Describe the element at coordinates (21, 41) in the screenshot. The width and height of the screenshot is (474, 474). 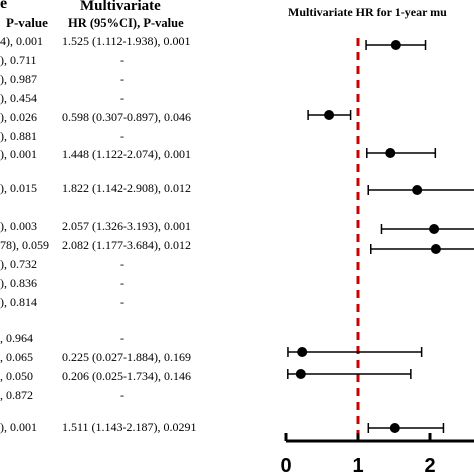
I see `univariate-cell: 4), 0.001` at that location.